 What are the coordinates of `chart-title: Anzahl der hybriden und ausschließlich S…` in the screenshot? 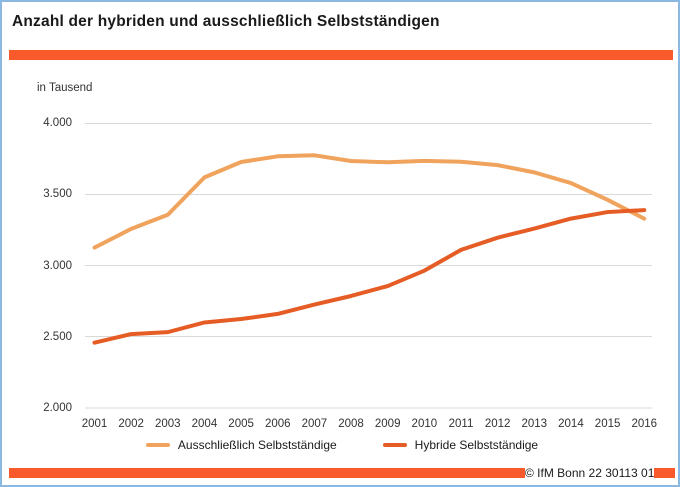 It's located at (226, 21).